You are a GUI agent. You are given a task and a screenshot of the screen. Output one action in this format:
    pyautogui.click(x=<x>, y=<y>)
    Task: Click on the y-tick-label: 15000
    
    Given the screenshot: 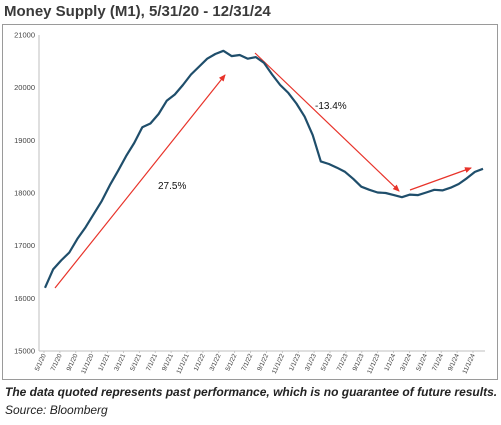 What is the action you would take?
    pyautogui.click(x=24, y=351)
    